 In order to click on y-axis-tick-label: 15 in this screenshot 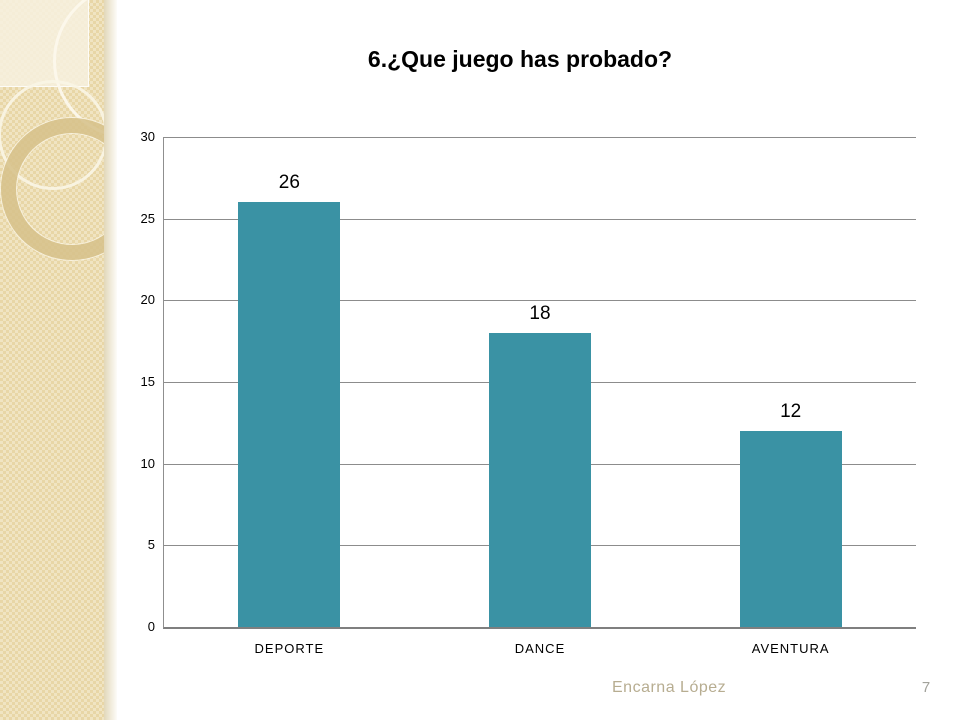, I will do `click(147, 381)`.